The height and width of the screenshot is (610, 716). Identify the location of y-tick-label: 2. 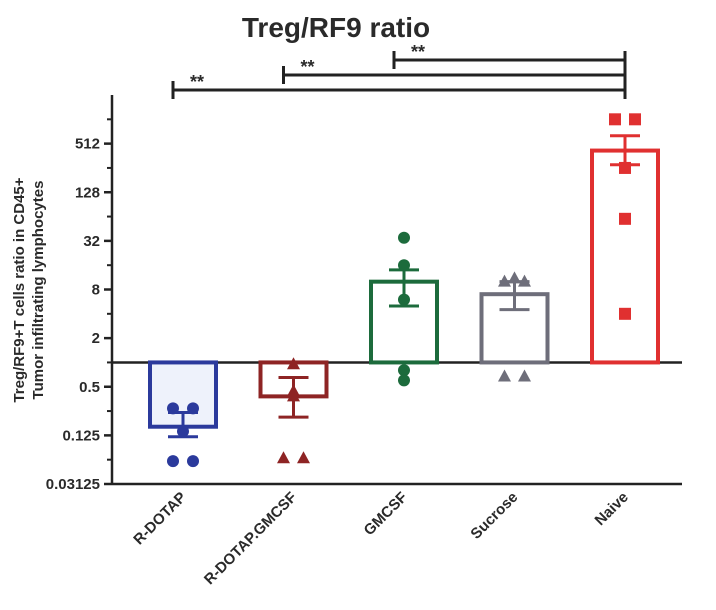
(96, 338).